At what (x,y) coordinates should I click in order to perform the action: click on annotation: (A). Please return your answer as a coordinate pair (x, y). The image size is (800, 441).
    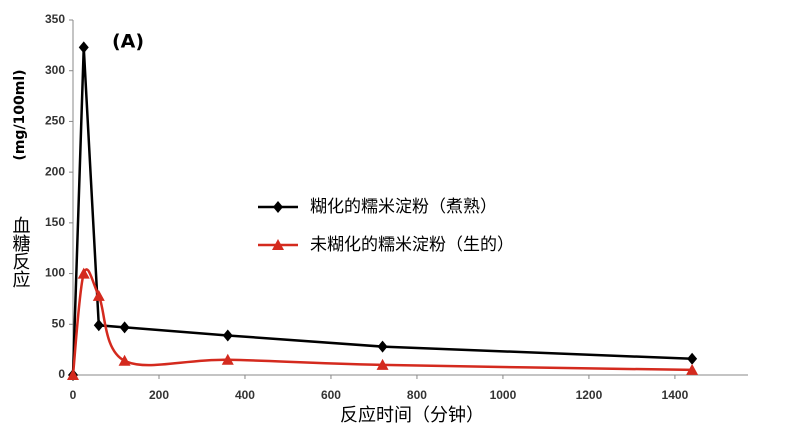
    Looking at the image, I should click on (128, 42).